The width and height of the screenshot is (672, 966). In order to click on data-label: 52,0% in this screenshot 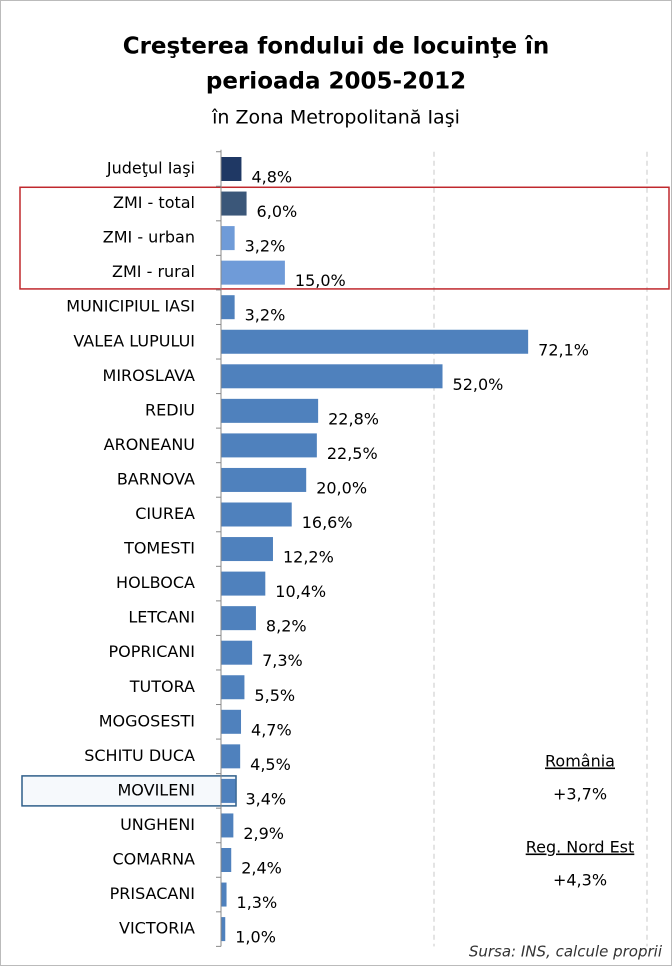, I will do `click(478, 384)`.